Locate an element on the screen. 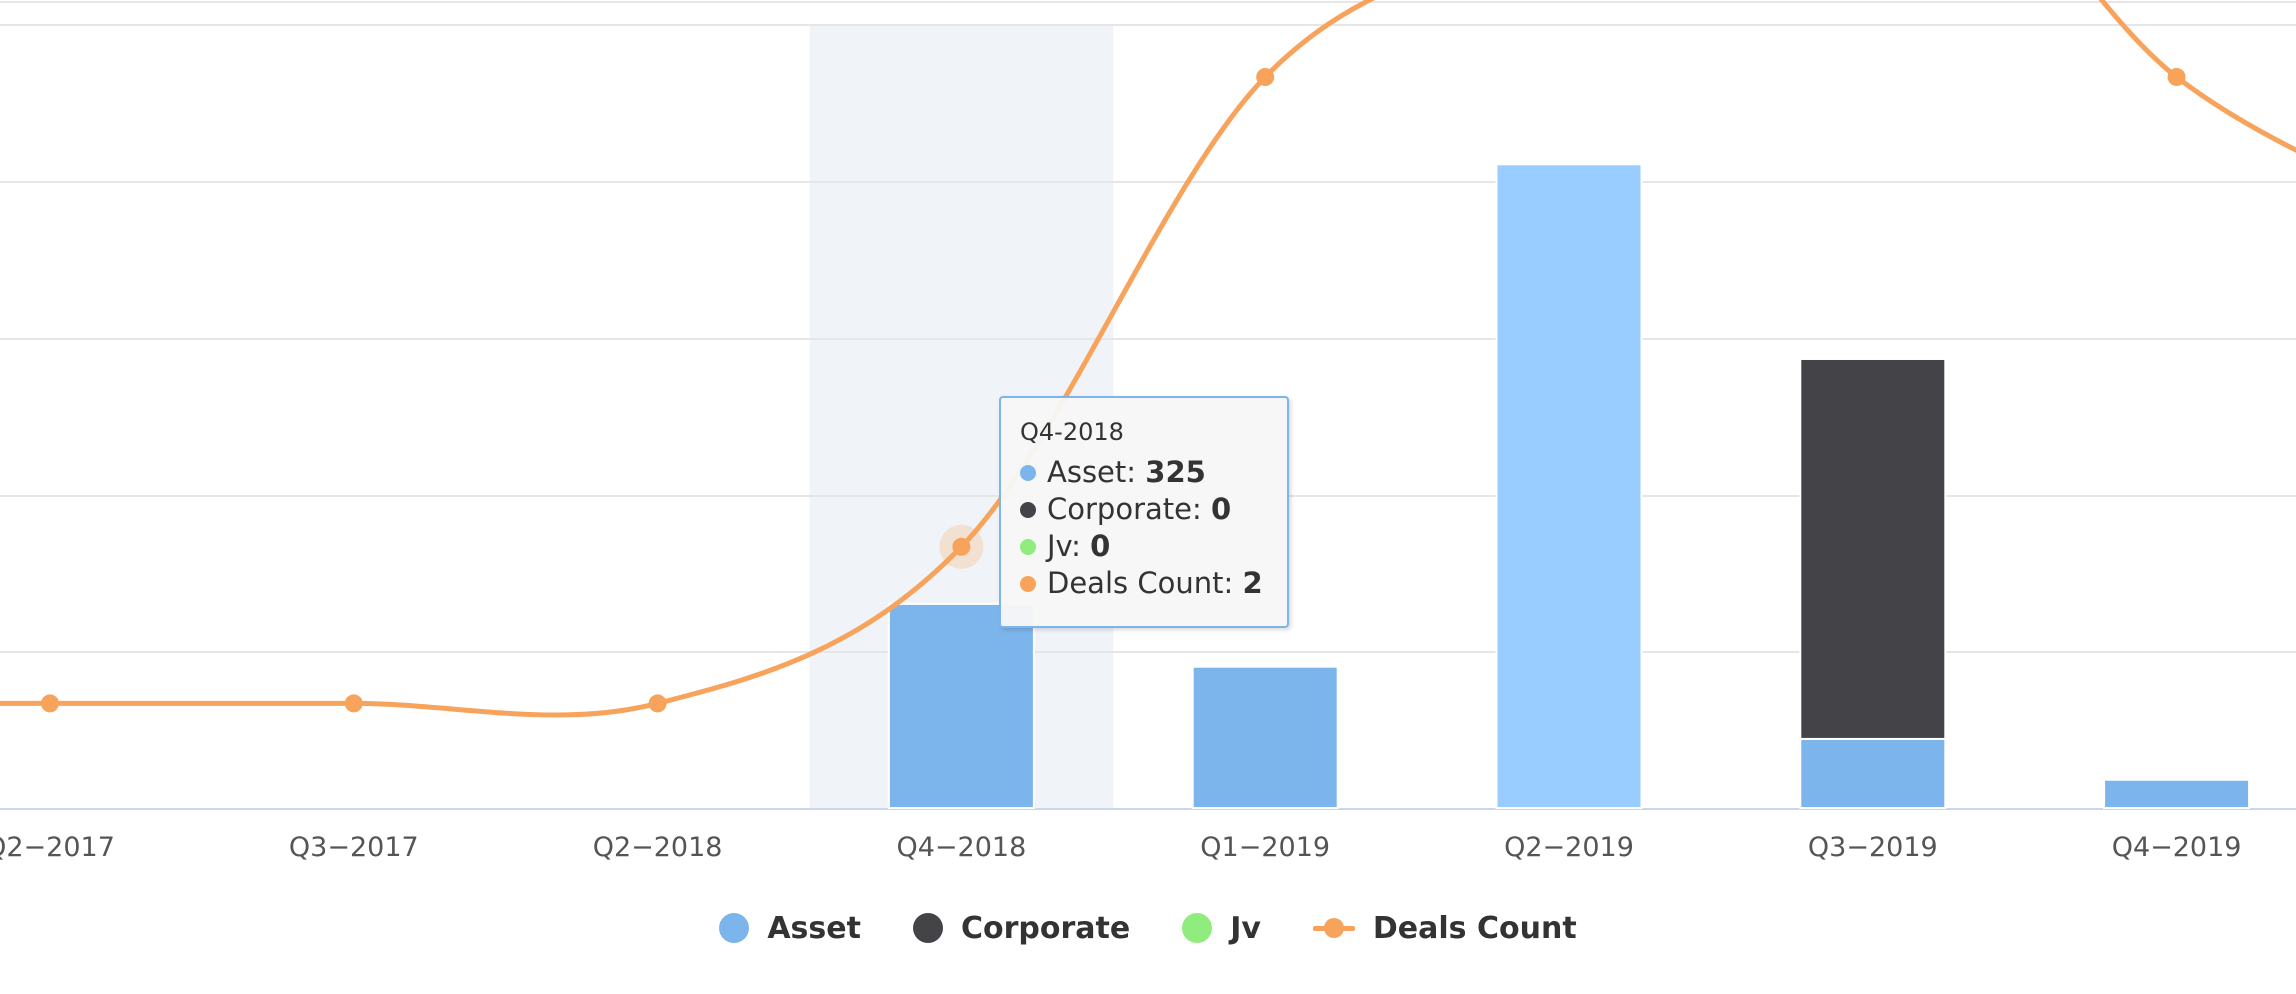 The height and width of the screenshot is (994, 2296). x-tick-label: Q3−2017 is located at coordinates (354, 847).